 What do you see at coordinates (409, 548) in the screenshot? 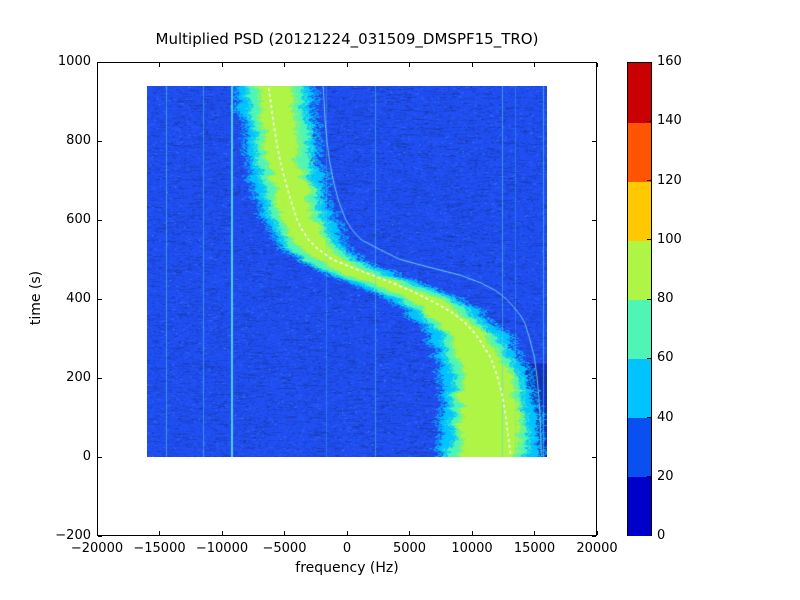
I see `x-tick-label: 5000` at bounding box center [409, 548].